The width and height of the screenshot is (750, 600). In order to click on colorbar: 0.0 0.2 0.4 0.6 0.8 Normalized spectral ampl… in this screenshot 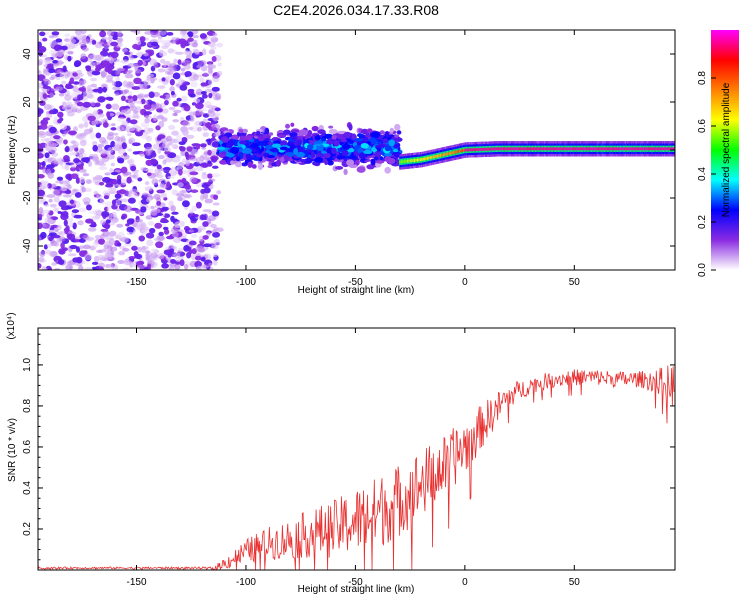, I will do `click(718, 153)`.